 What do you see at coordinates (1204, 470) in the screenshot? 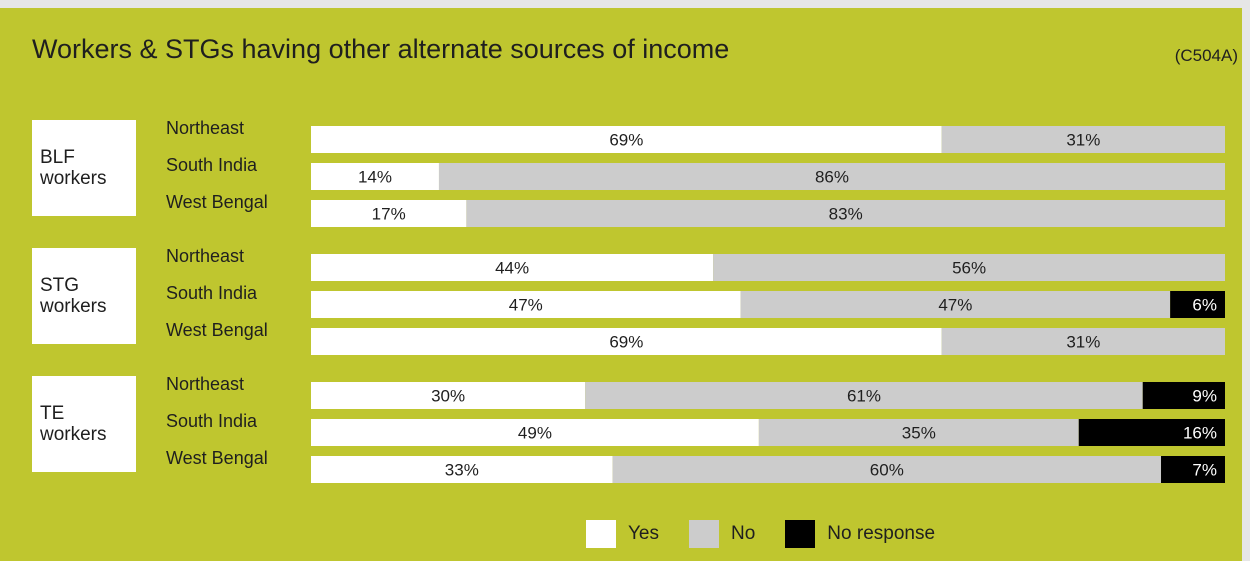
I see `data-label-no-response: 7%` at bounding box center [1204, 470].